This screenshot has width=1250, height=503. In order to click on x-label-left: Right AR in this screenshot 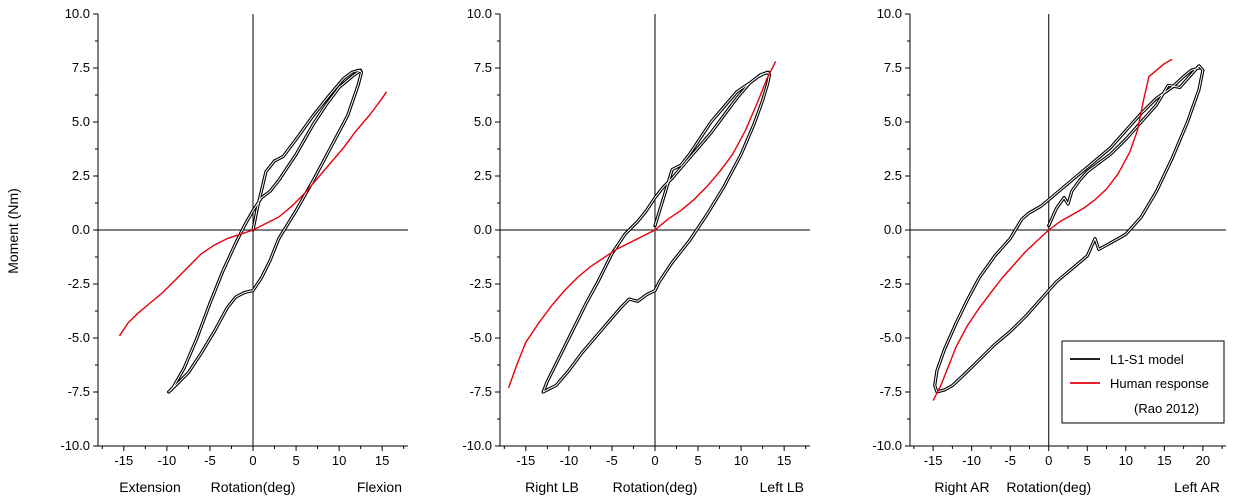, I will do `click(961, 487)`.